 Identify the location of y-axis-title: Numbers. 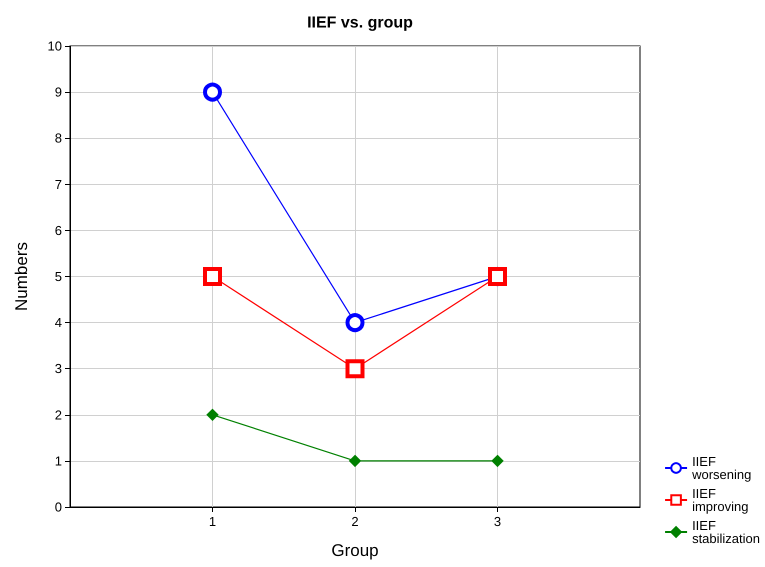
(21, 276).